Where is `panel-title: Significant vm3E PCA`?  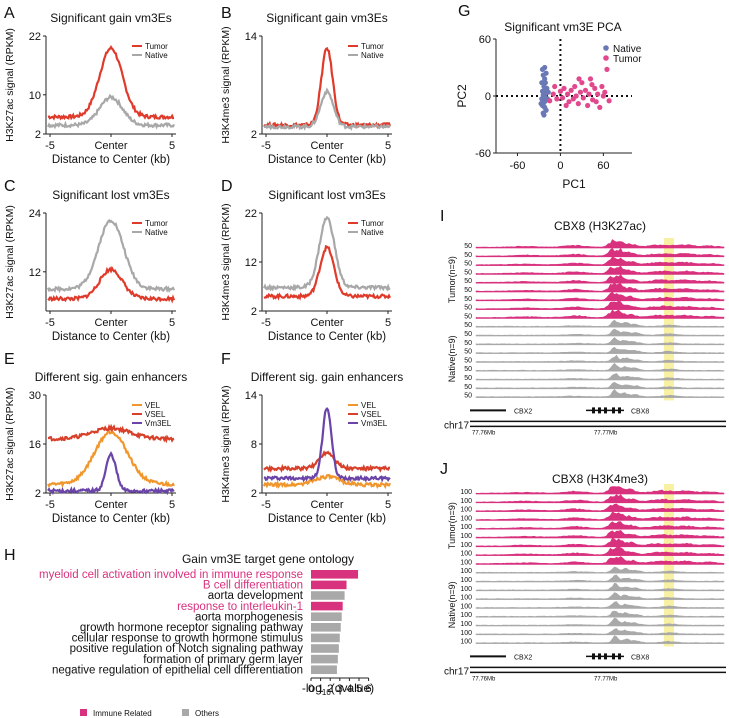
panel-title: Significant vm3E PCA is located at coordinates (562, 27).